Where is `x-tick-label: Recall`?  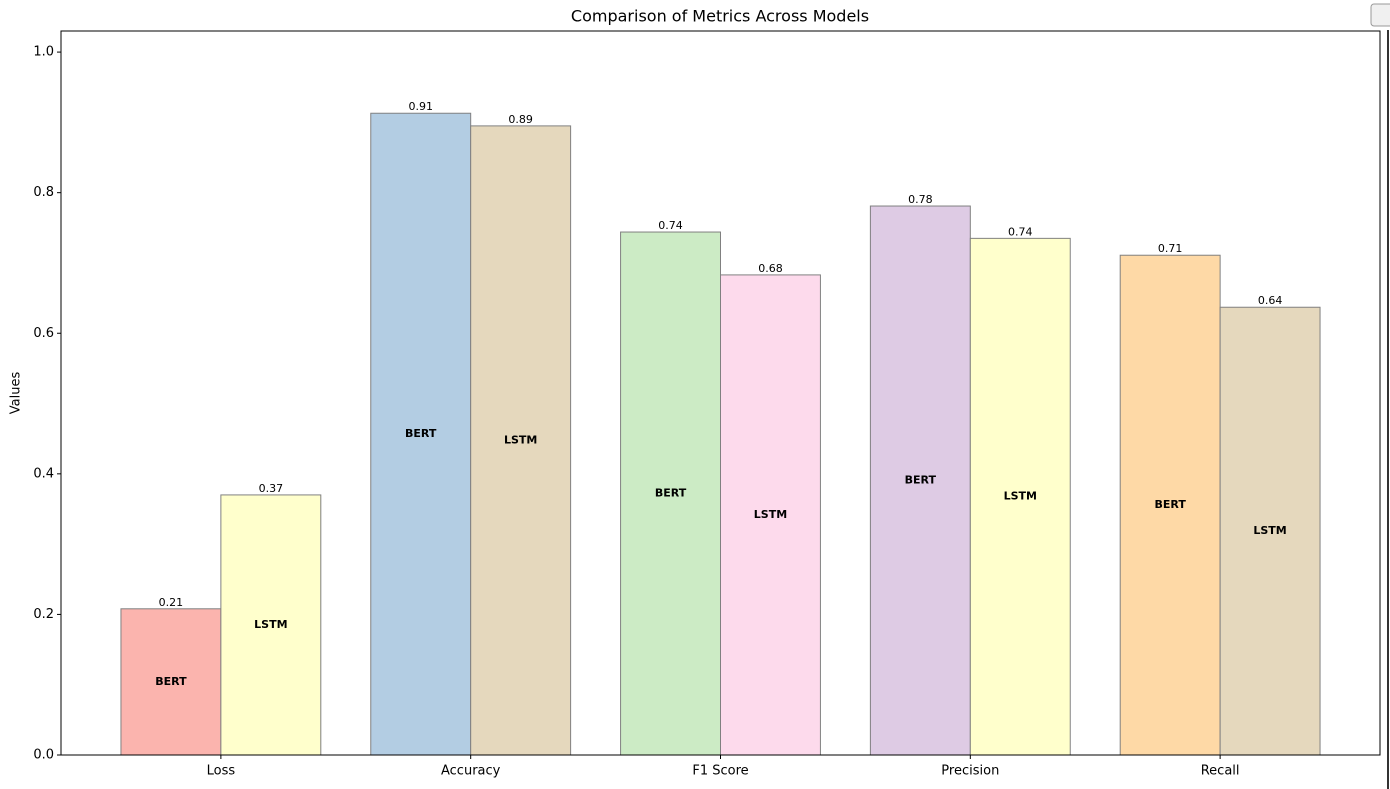
x-tick-label: Recall is located at coordinates (1220, 771).